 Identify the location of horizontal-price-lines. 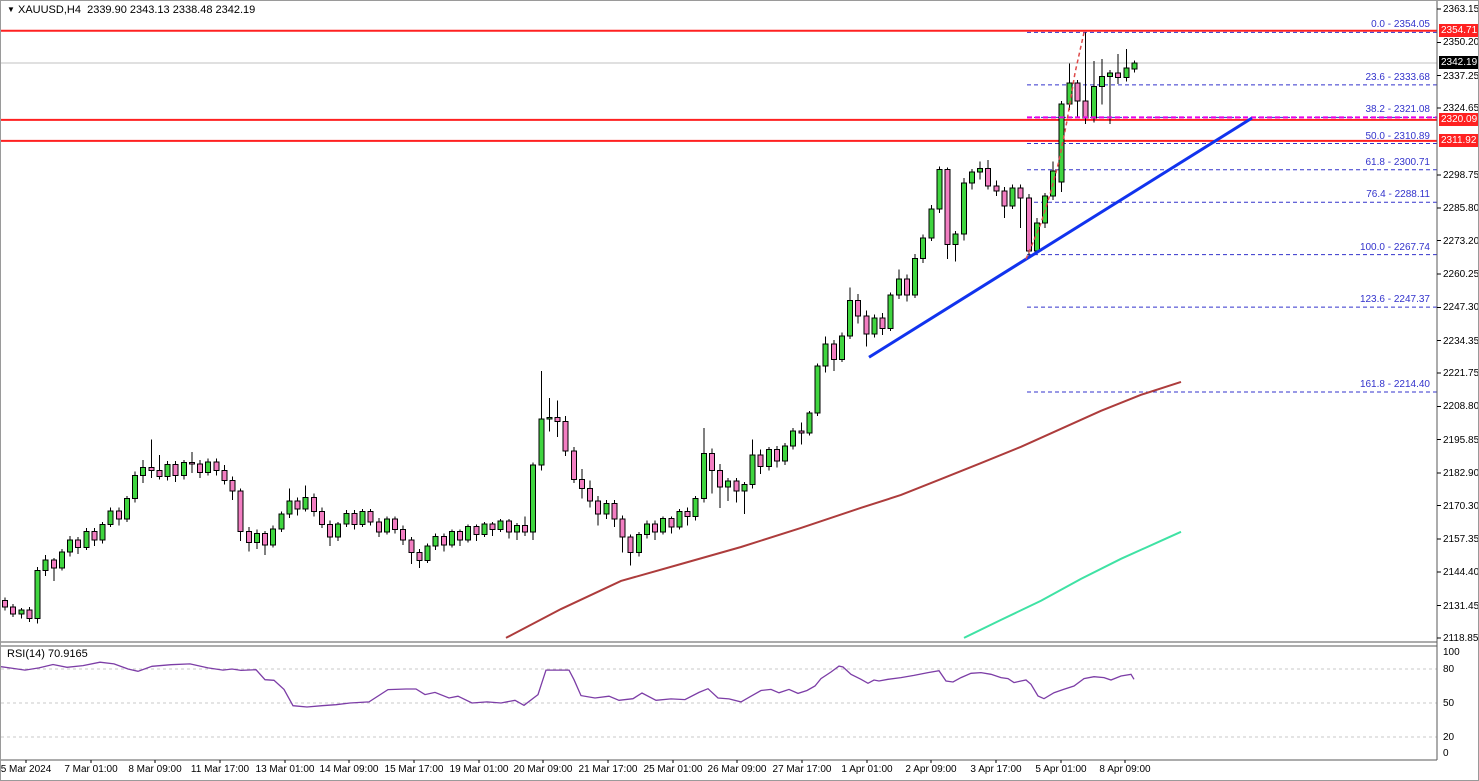
(719, 85).